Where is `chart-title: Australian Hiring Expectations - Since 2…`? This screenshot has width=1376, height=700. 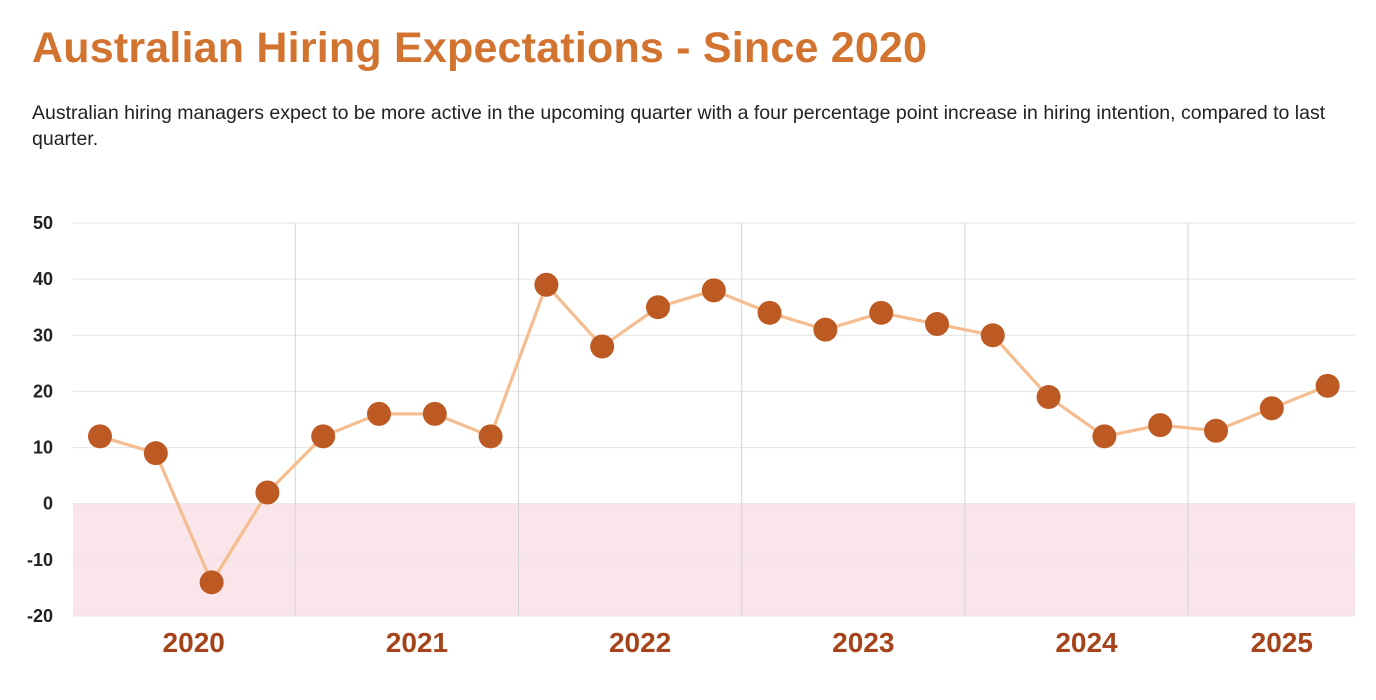 chart-title: Australian Hiring Expectations - Since 2… is located at coordinates (480, 48).